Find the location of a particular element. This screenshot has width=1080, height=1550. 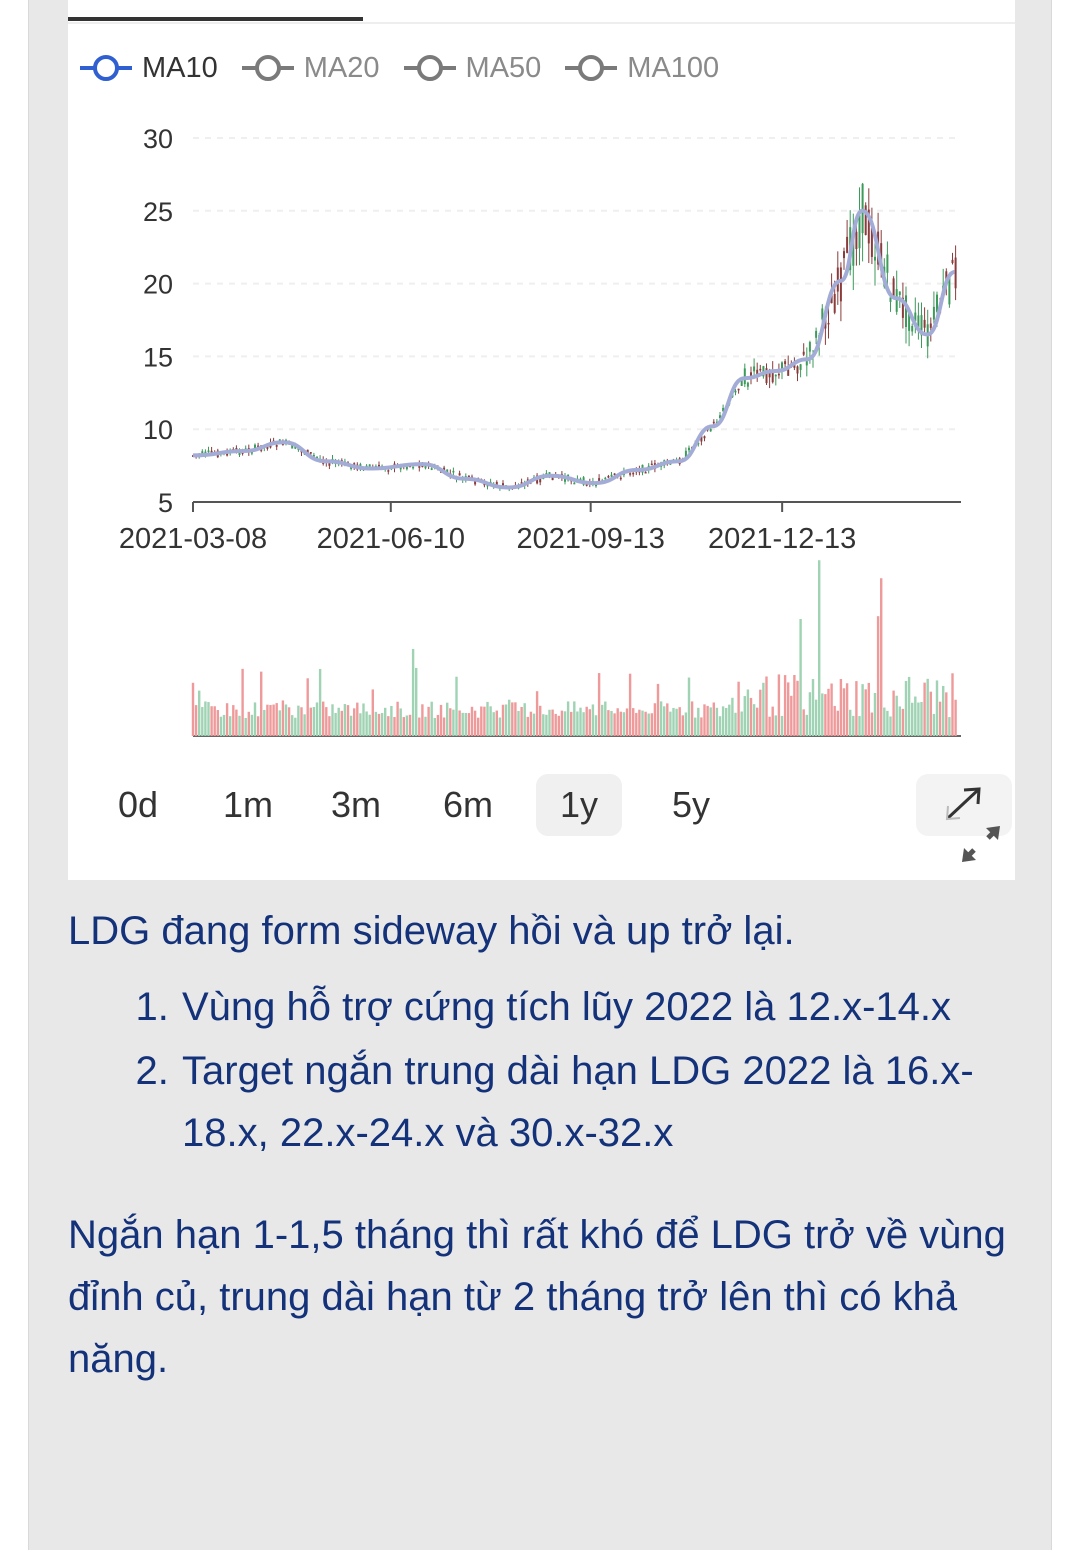

left-margin is located at coordinates (14, 775).